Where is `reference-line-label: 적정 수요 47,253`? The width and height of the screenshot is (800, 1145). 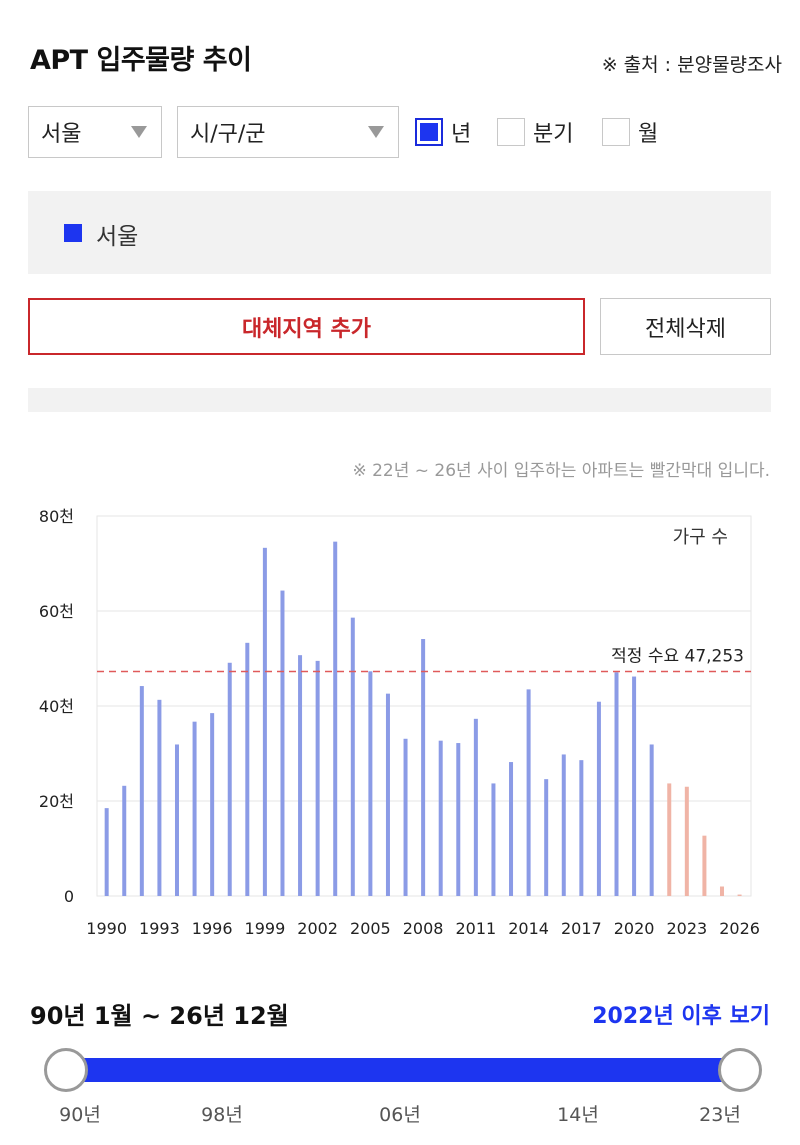
reference-line-label: 적정 수요 47,253 is located at coordinates (677, 657).